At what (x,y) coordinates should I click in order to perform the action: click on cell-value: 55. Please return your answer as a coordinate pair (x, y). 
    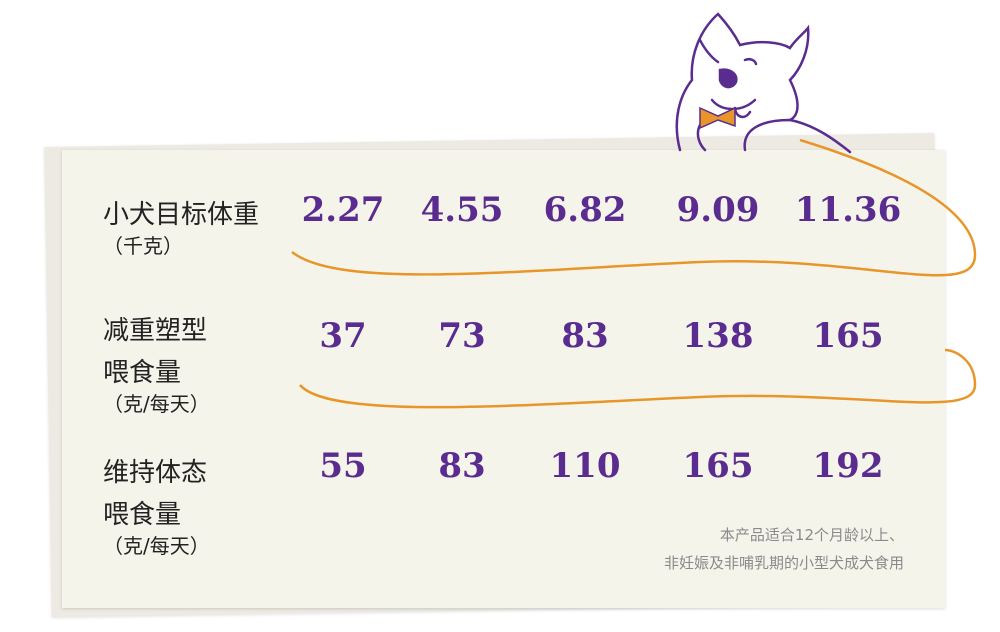
    Looking at the image, I should click on (343, 466).